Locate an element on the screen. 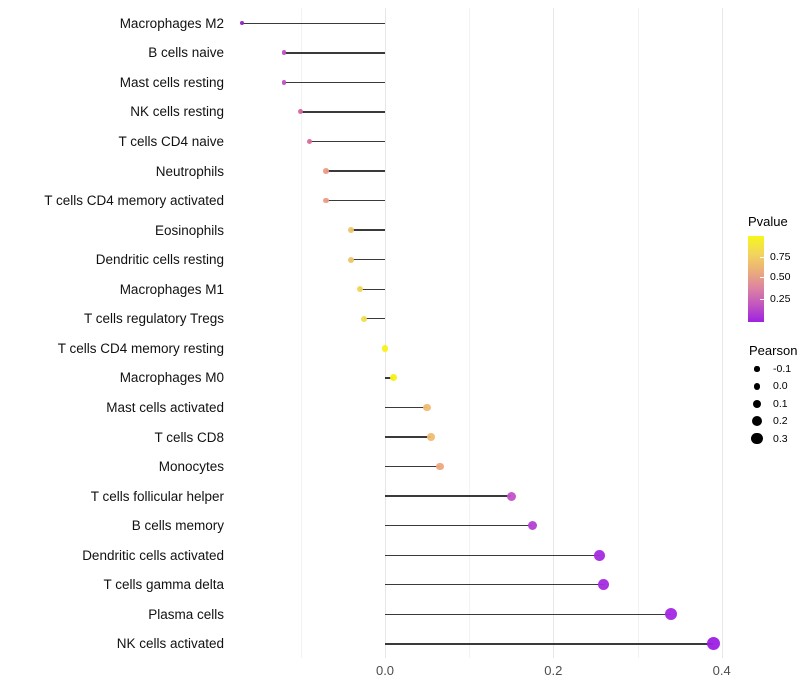 Image resolution: width=800 pixels, height=700 pixels. x-axis-tick-label: 0.4 is located at coordinates (721, 670).